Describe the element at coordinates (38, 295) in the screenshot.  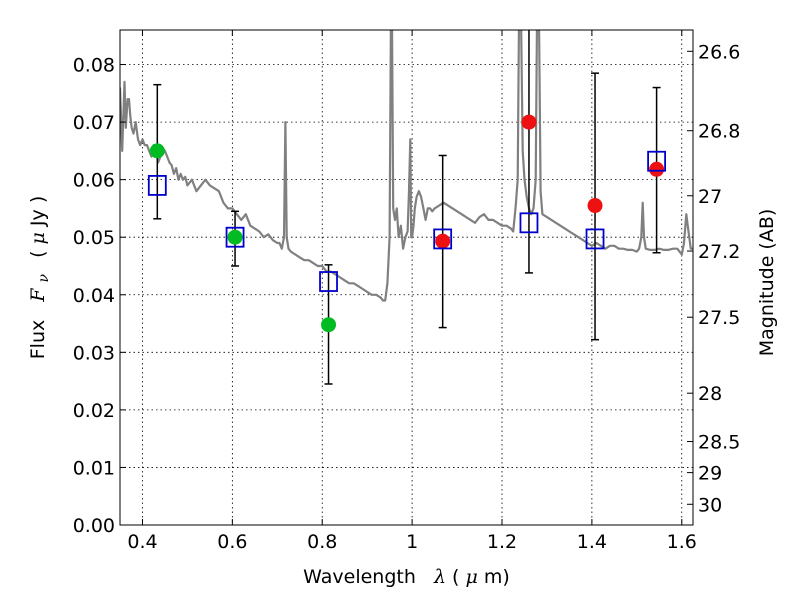
I see `y-axis-label-symbol: F` at that location.